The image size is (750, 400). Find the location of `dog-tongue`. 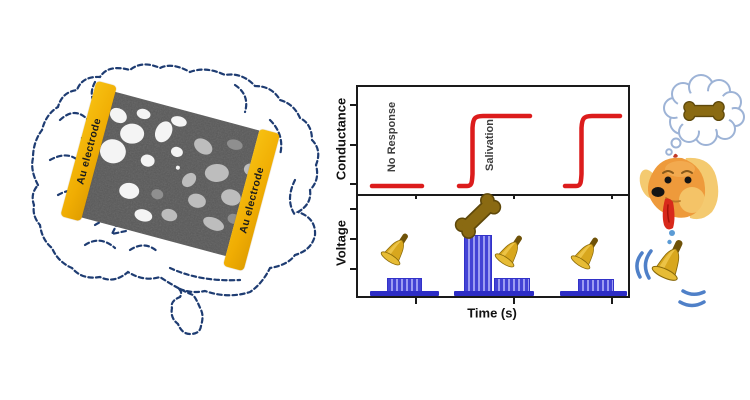

dog-tongue is located at coordinates (668, 214).